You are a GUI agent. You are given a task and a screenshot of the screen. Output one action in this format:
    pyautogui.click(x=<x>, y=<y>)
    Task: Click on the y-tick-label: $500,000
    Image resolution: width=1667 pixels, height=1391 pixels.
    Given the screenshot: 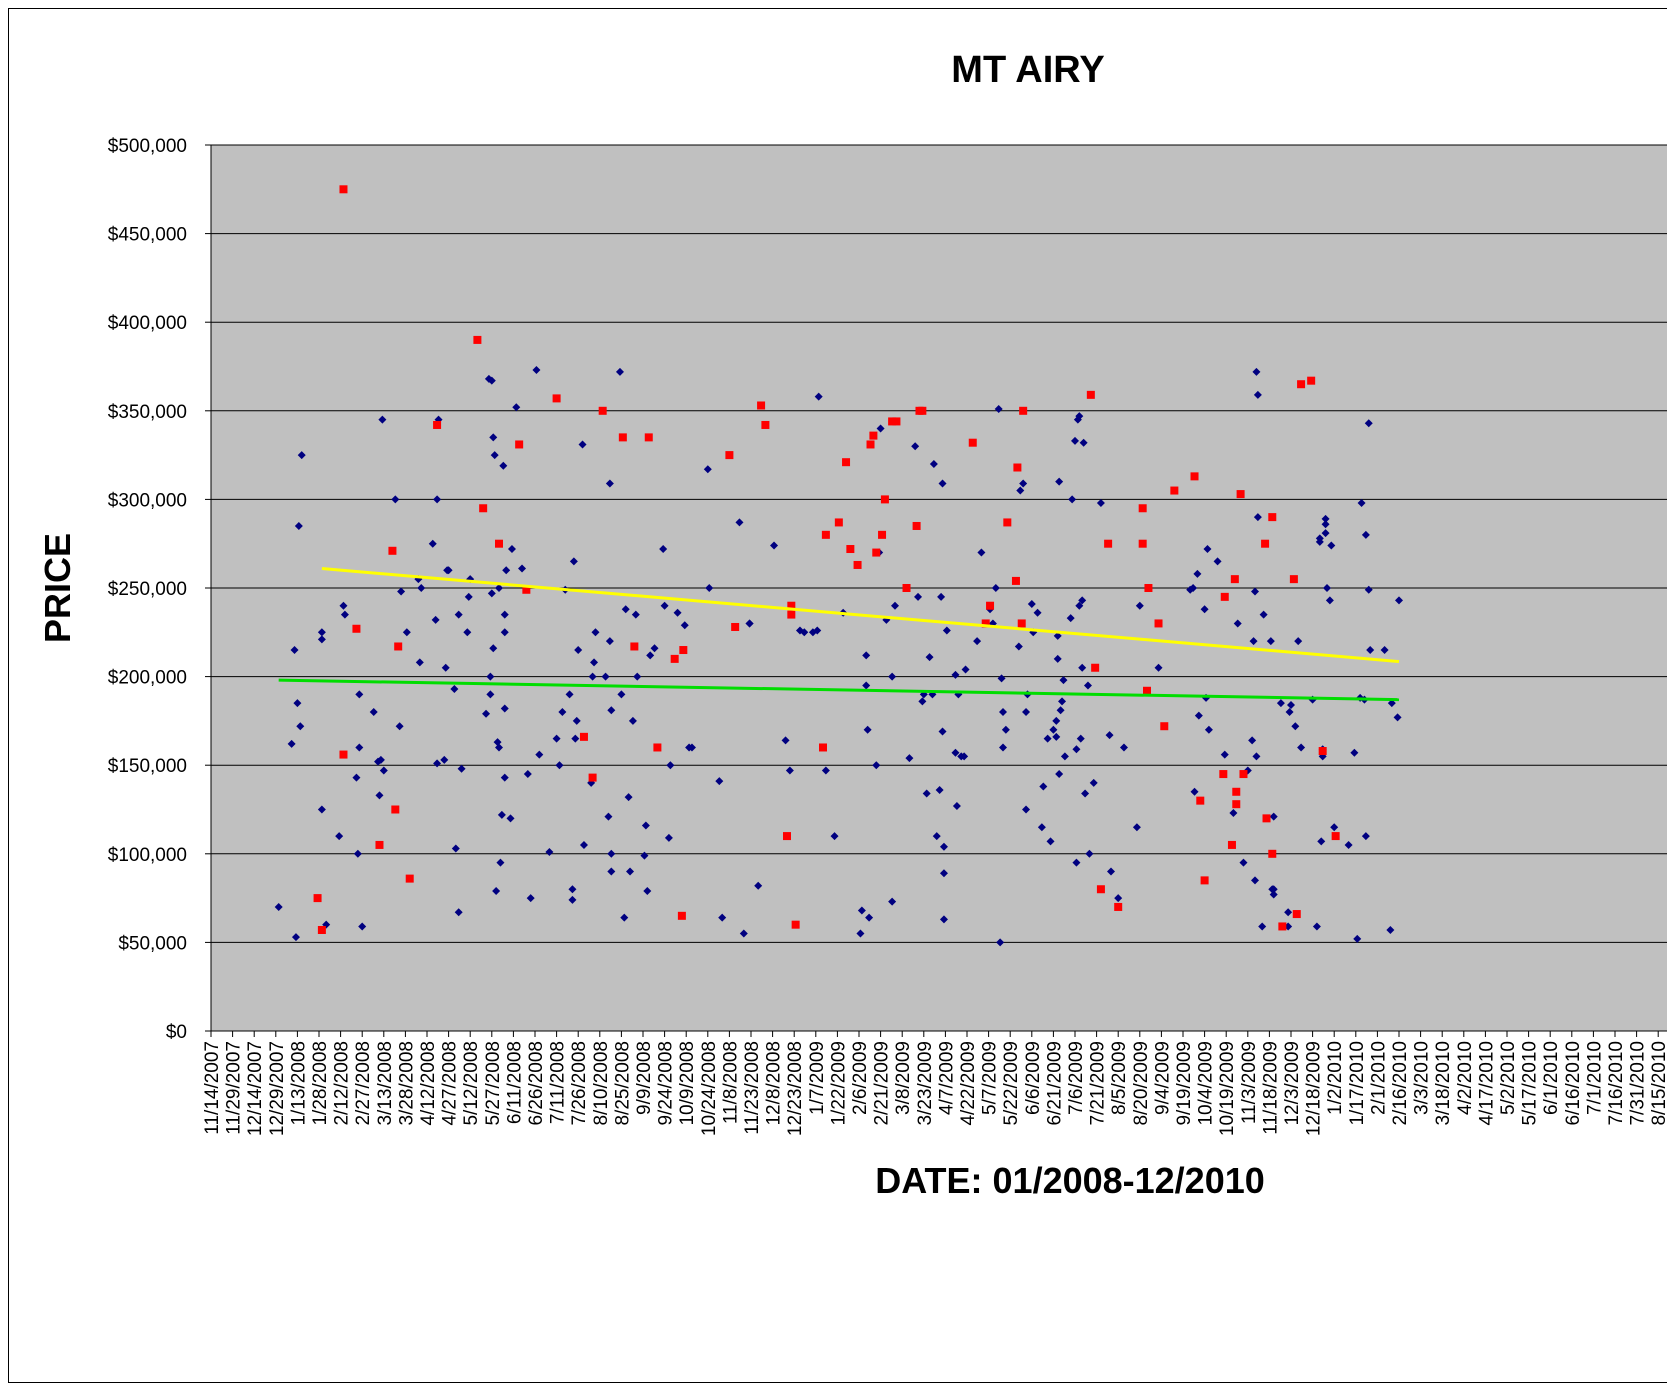 What is the action you would take?
    pyautogui.click(x=147, y=146)
    